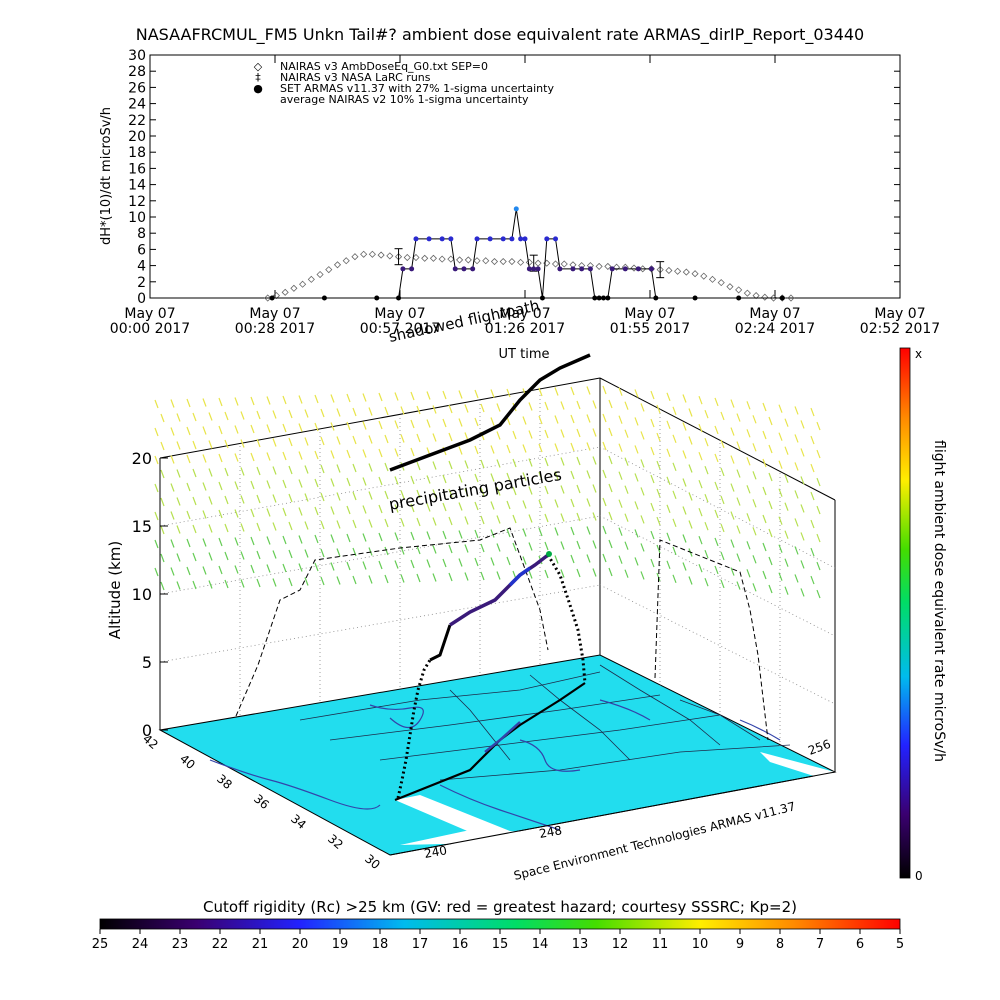 The height and width of the screenshot is (1000, 1000). I want to click on legend-symbol: ◇, so click(258, 66).